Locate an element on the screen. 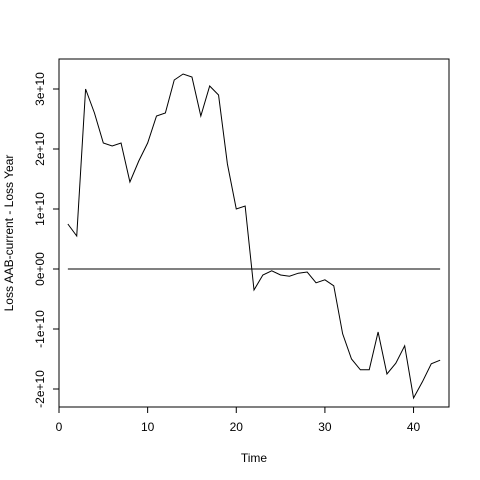  y-tick-label: 3e+10 is located at coordinates (40, 89).